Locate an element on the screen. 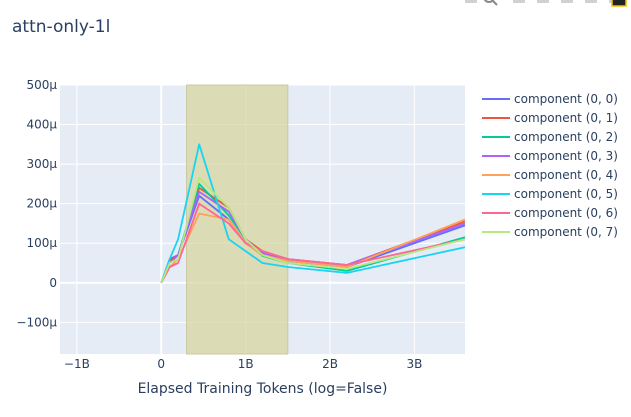 The height and width of the screenshot is (417, 631). x-axis-ticks: −1B 0 1B 2B 3B is located at coordinates (243, 364).